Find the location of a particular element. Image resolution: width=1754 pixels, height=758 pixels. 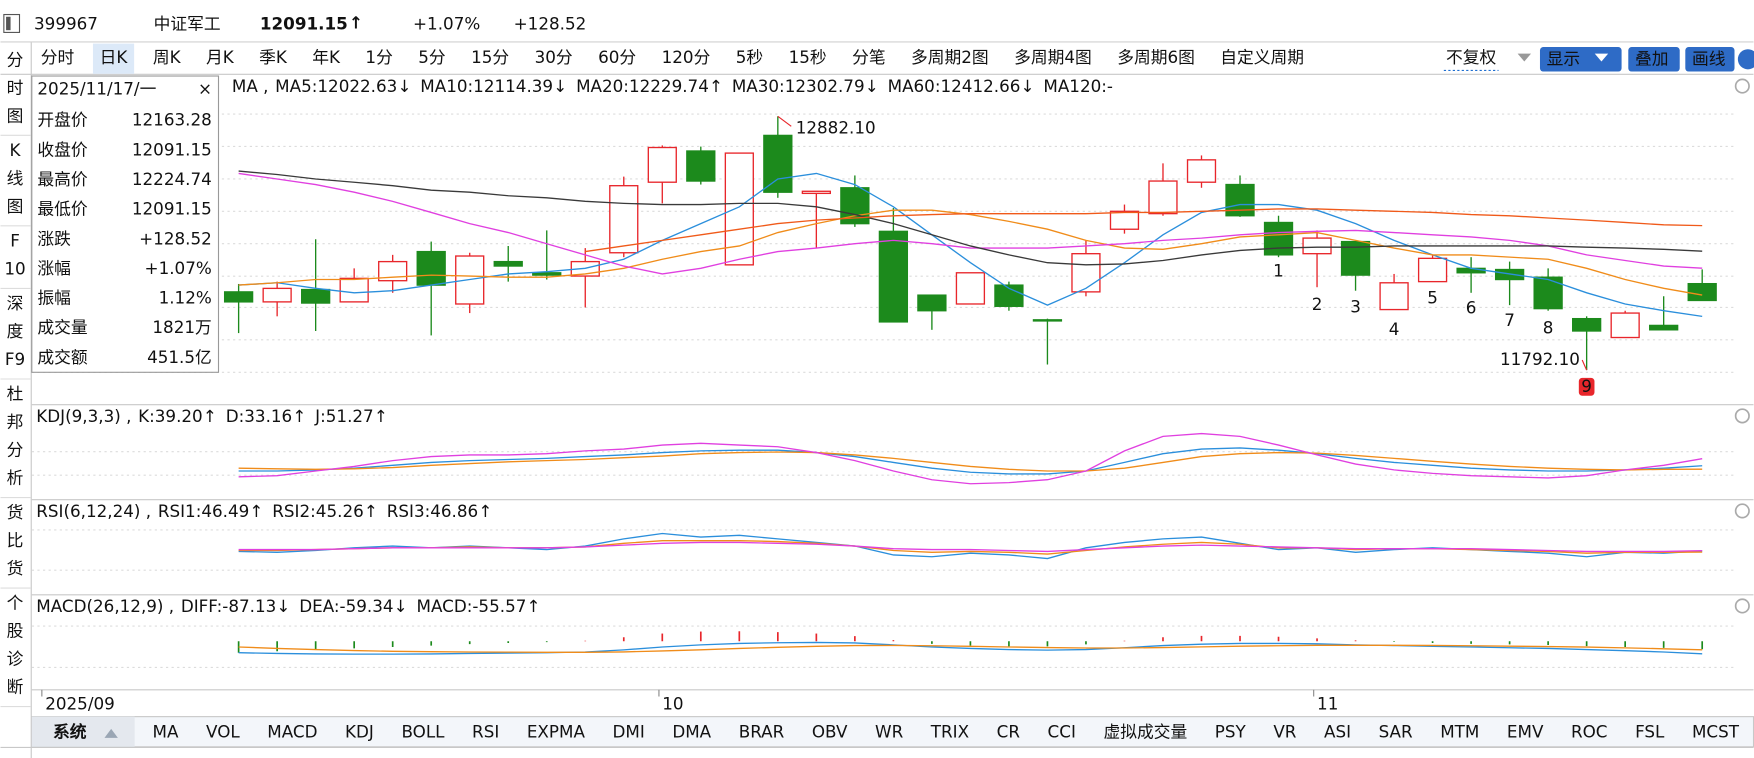

indicator-tab: MACD is located at coordinates (292, 731).